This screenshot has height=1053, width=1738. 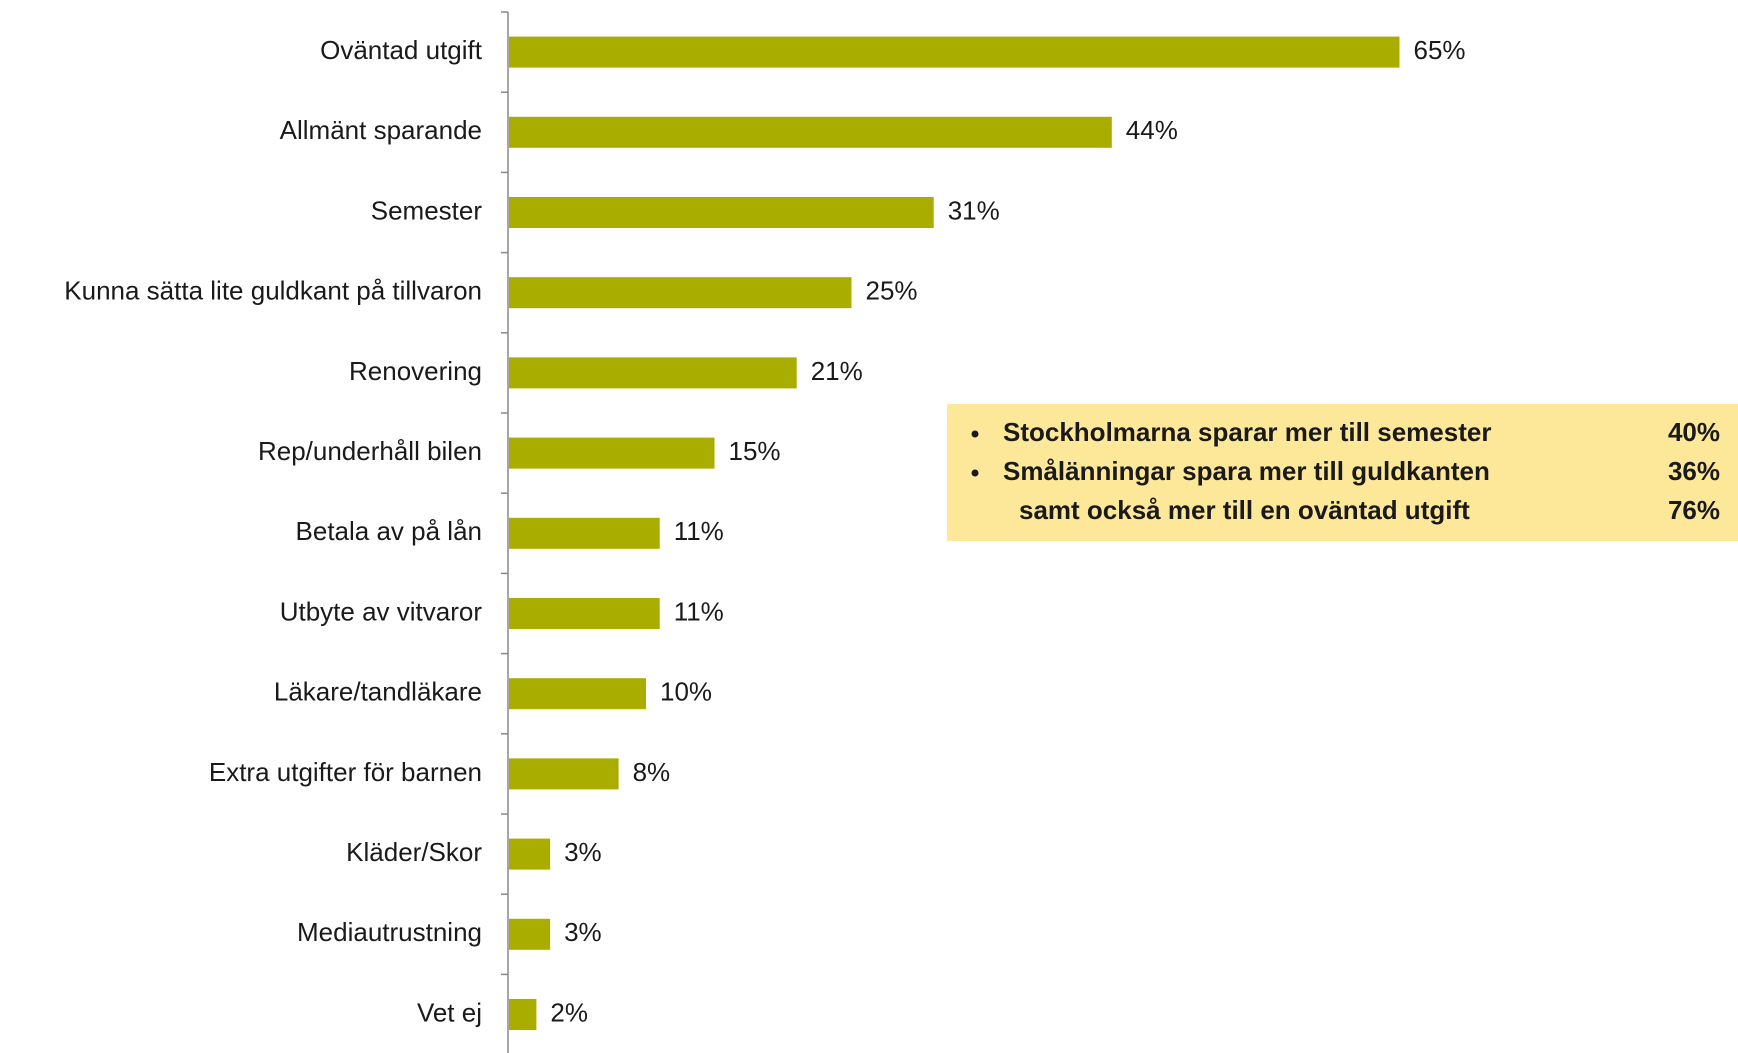 What do you see at coordinates (652, 772) in the screenshot?
I see `value-label: 8%` at bounding box center [652, 772].